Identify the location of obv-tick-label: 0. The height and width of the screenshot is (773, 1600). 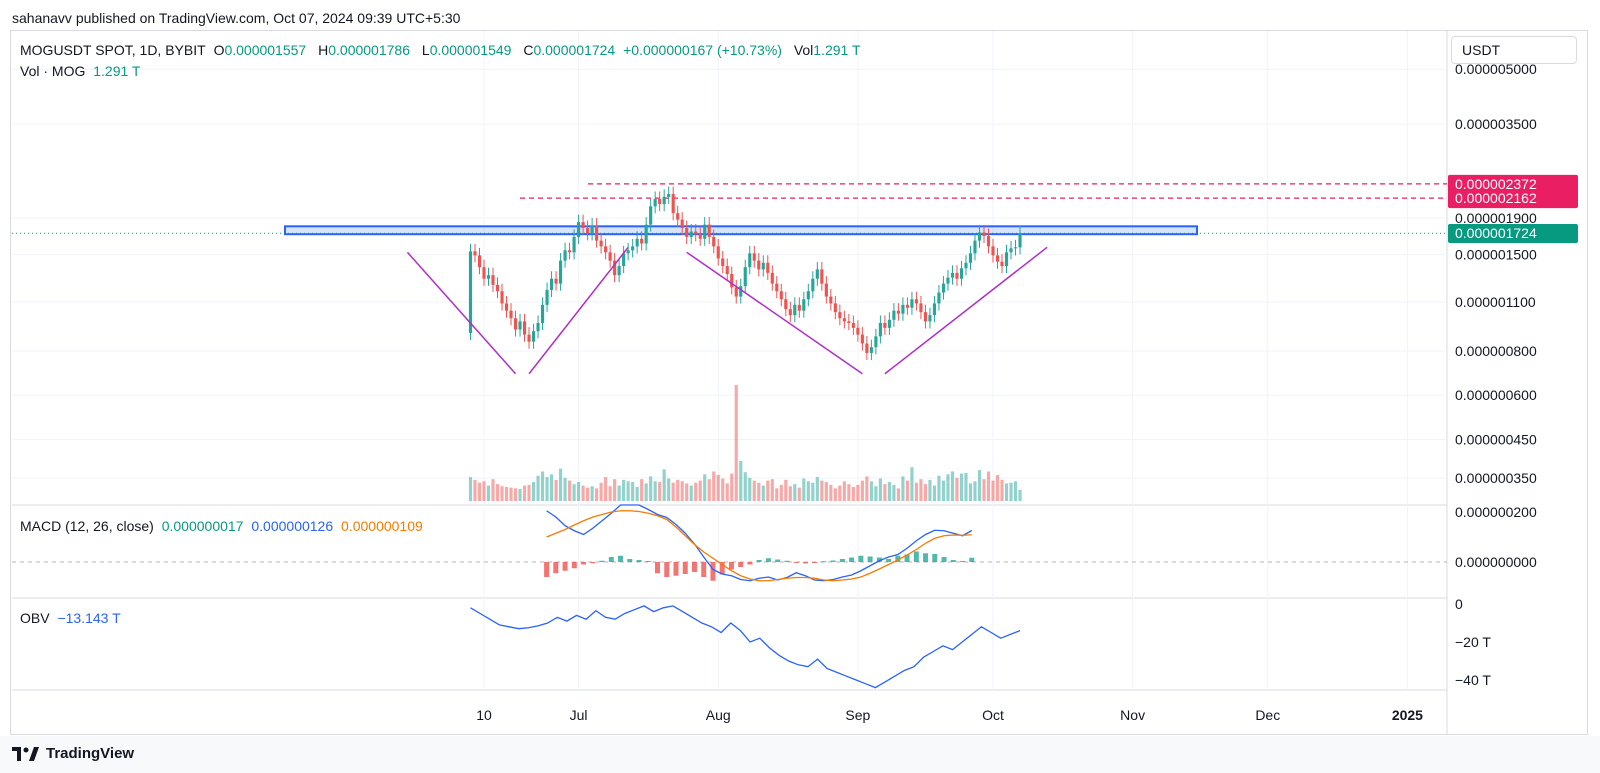
(1459, 604).